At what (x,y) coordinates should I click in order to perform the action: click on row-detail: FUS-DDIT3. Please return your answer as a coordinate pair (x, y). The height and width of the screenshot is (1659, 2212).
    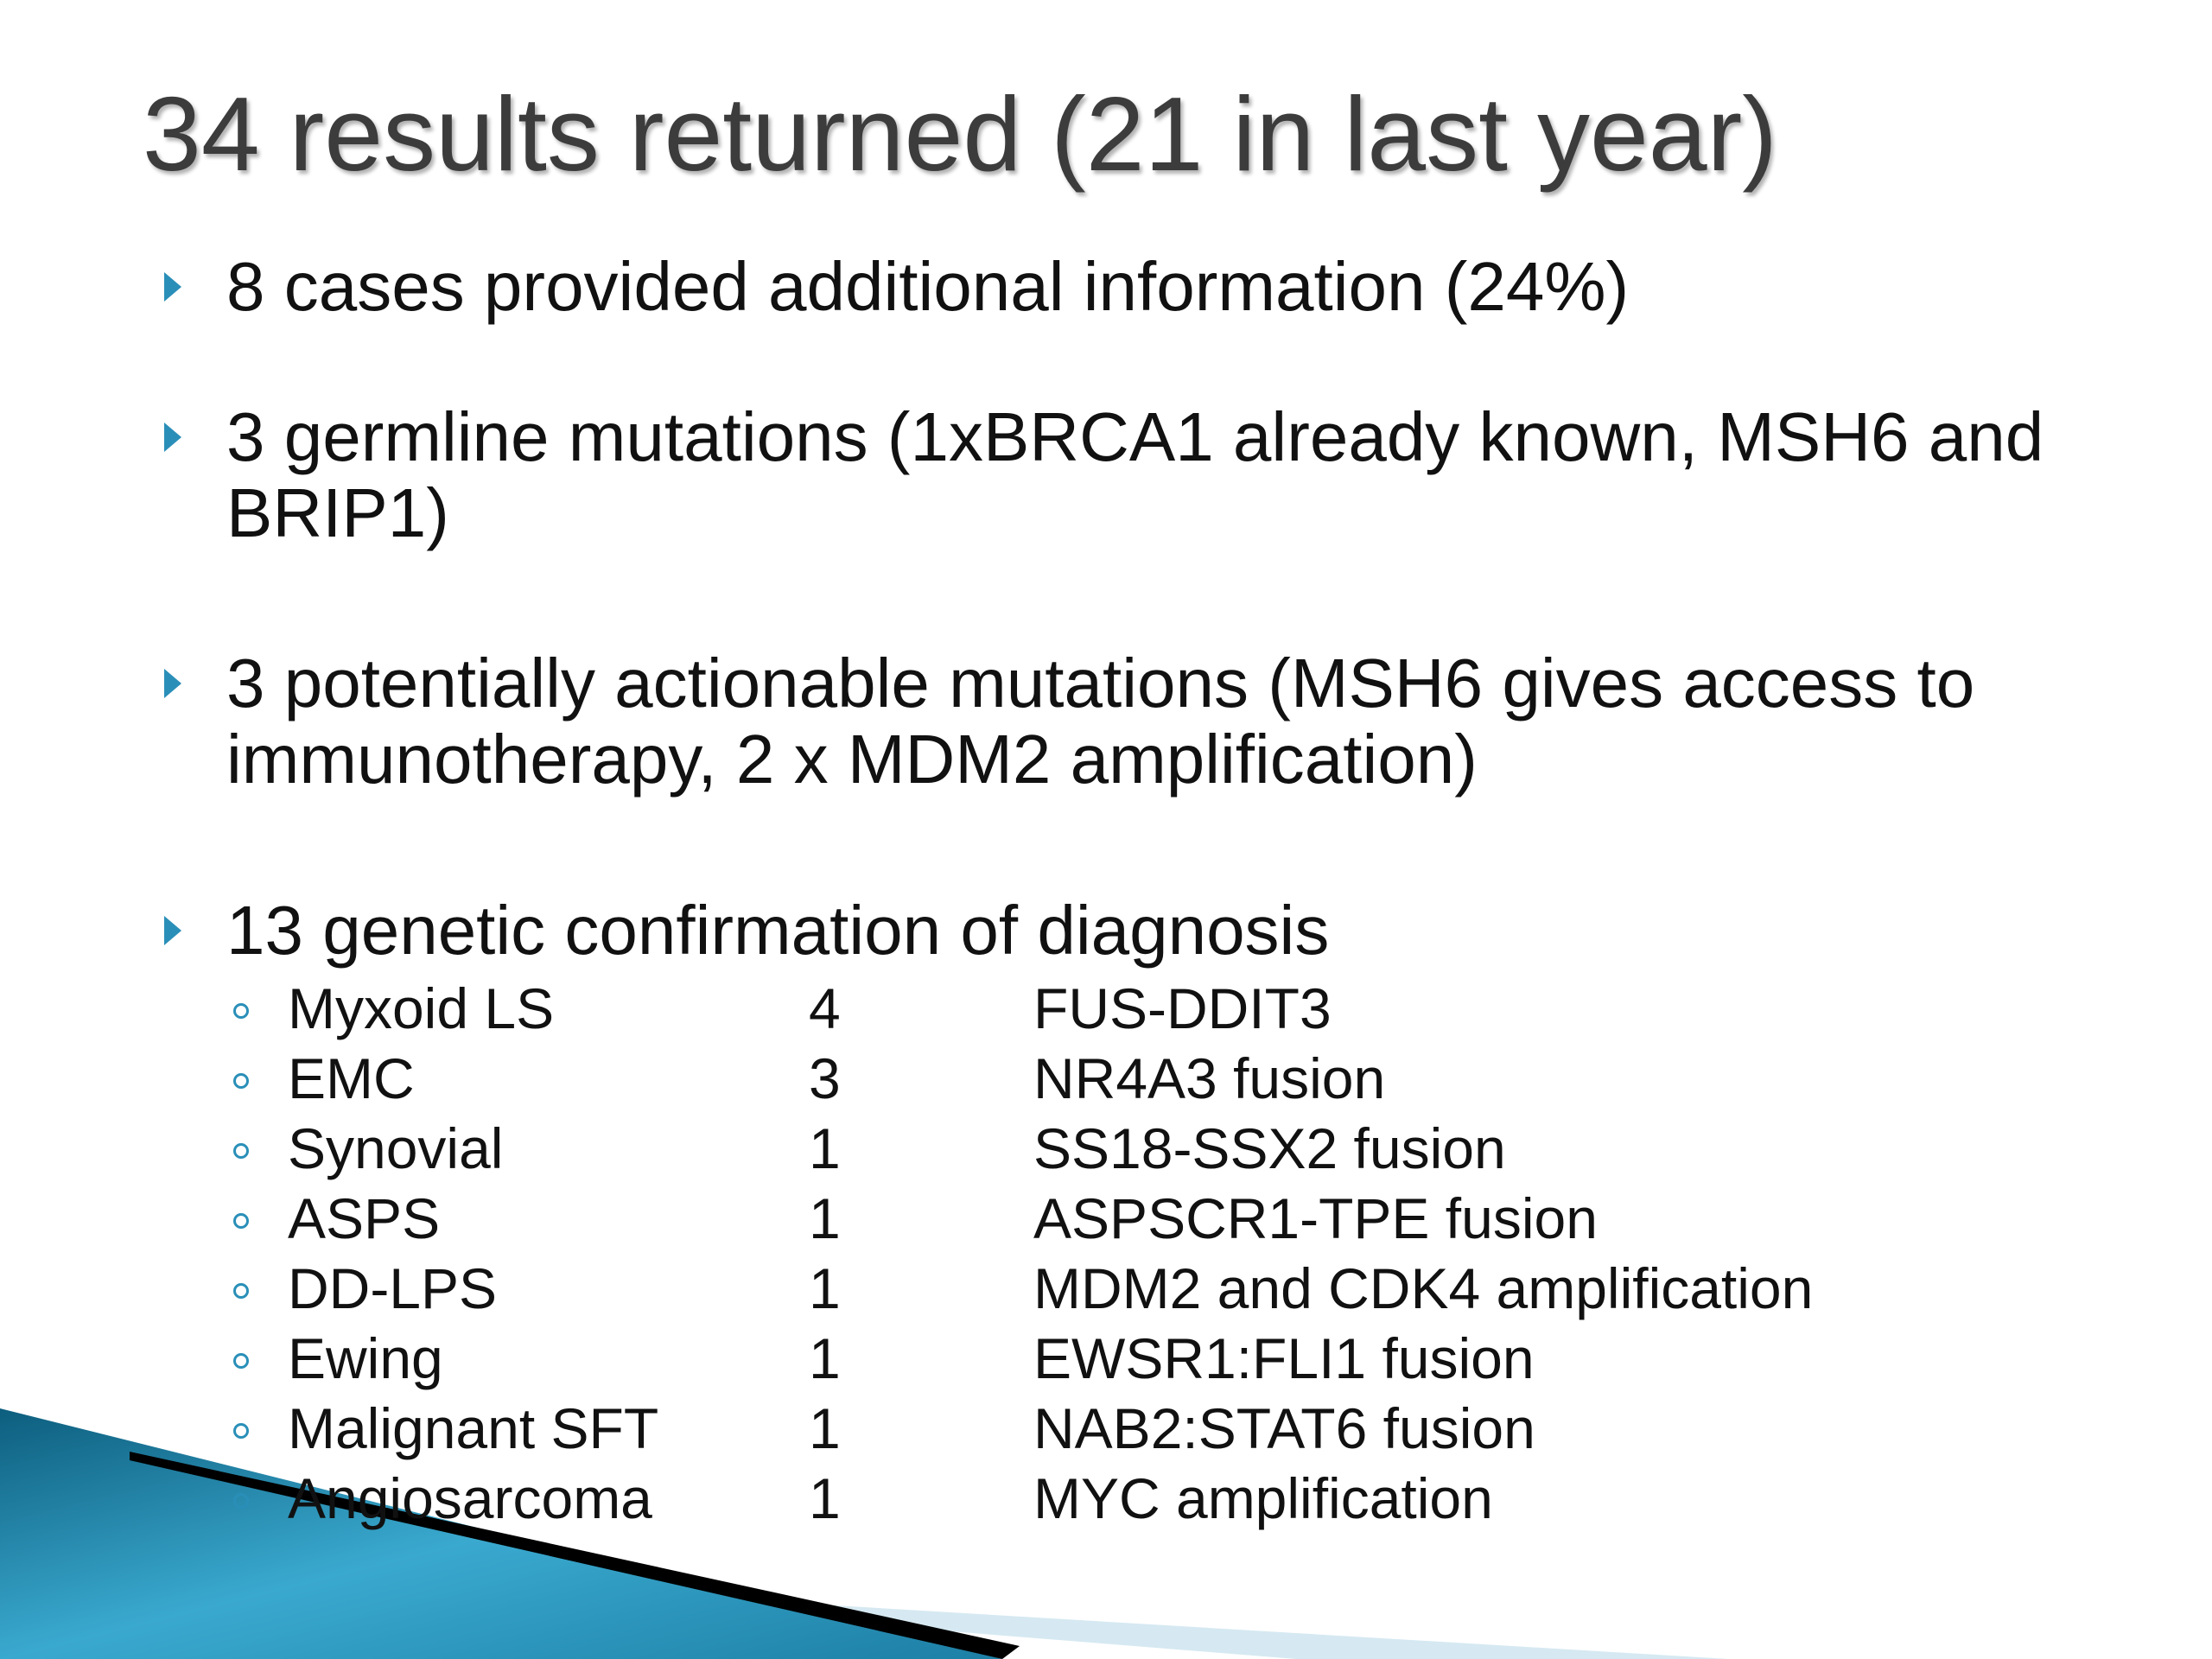
    Looking at the image, I should click on (1182, 1008).